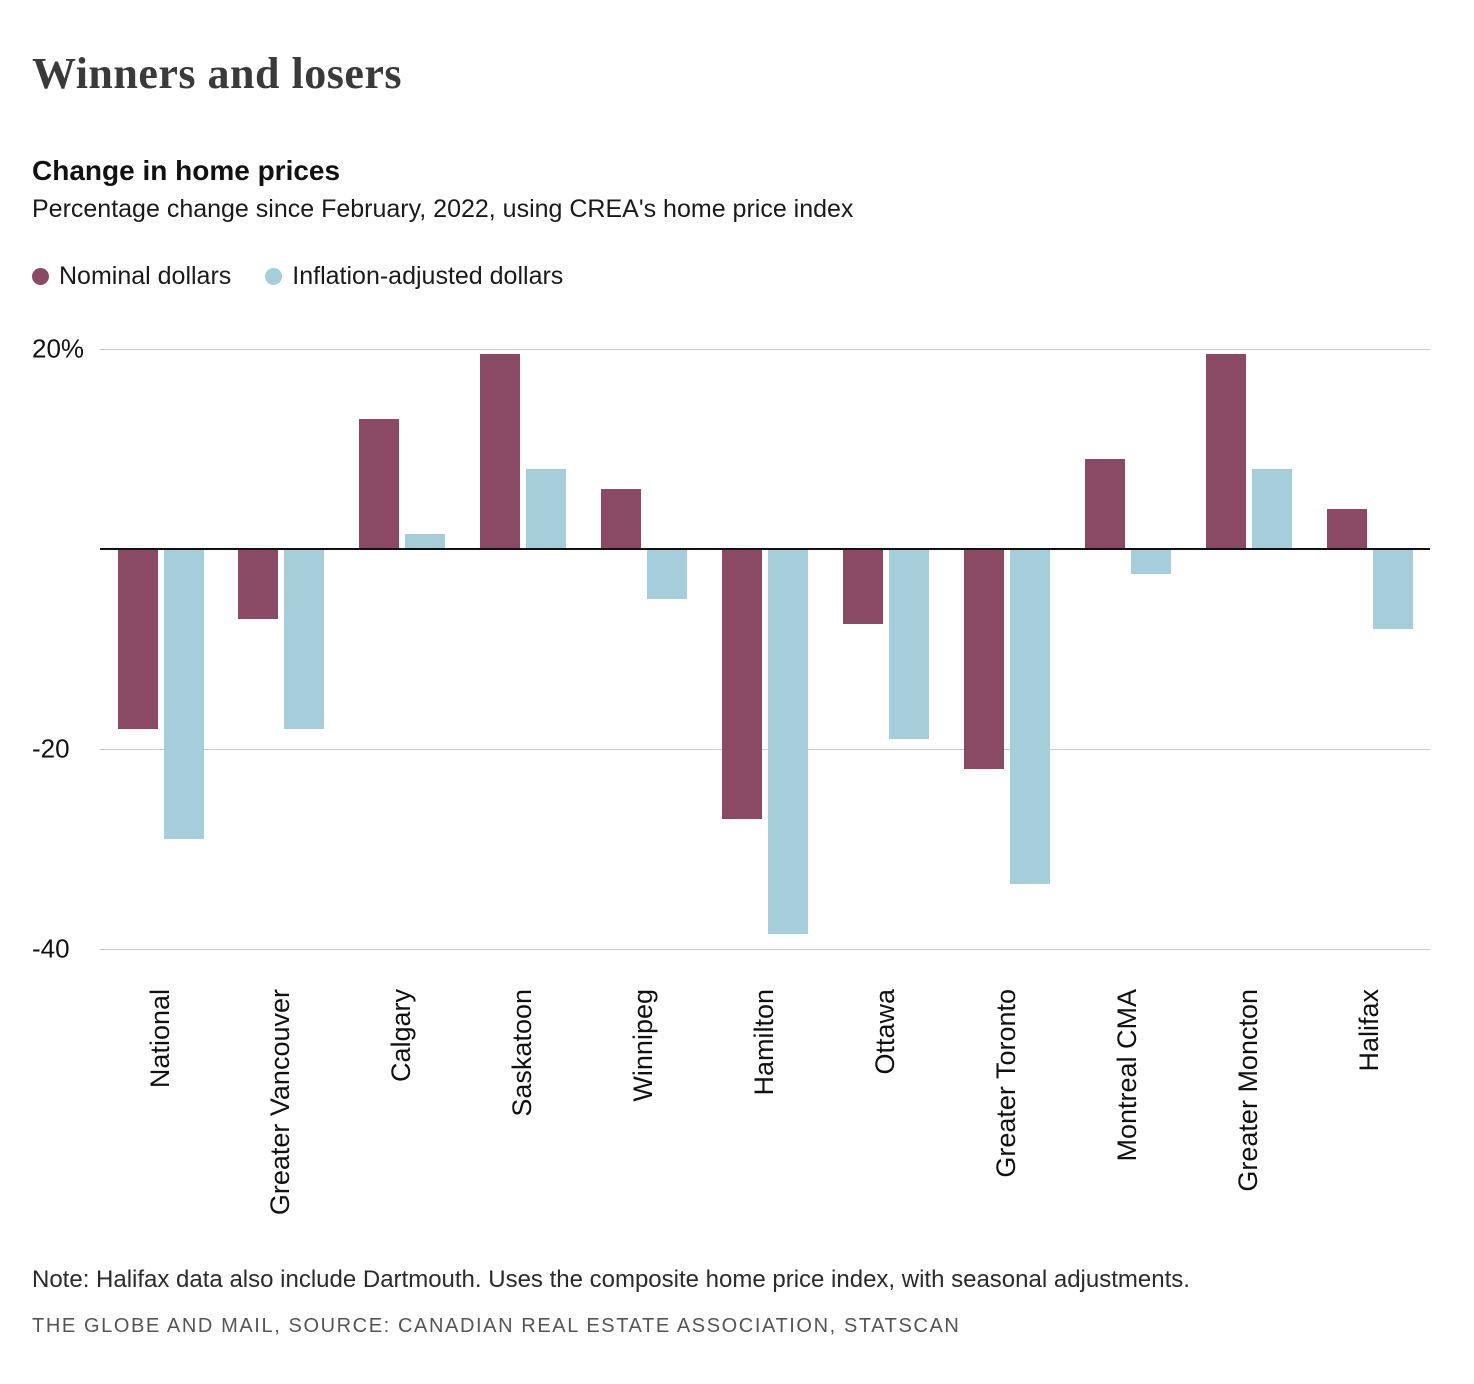 The image size is (1474, 1384). I want to click on bar-inflation-adjusted-dollars-halifax, so click(1392, 589).